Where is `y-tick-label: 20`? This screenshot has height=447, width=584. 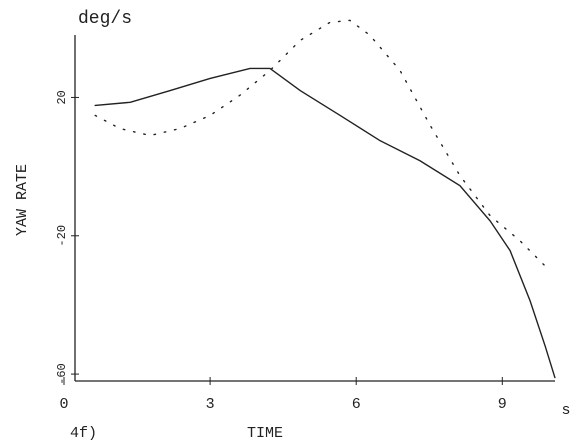 y-tick-label: 20 is located at coordinates (62, 97).